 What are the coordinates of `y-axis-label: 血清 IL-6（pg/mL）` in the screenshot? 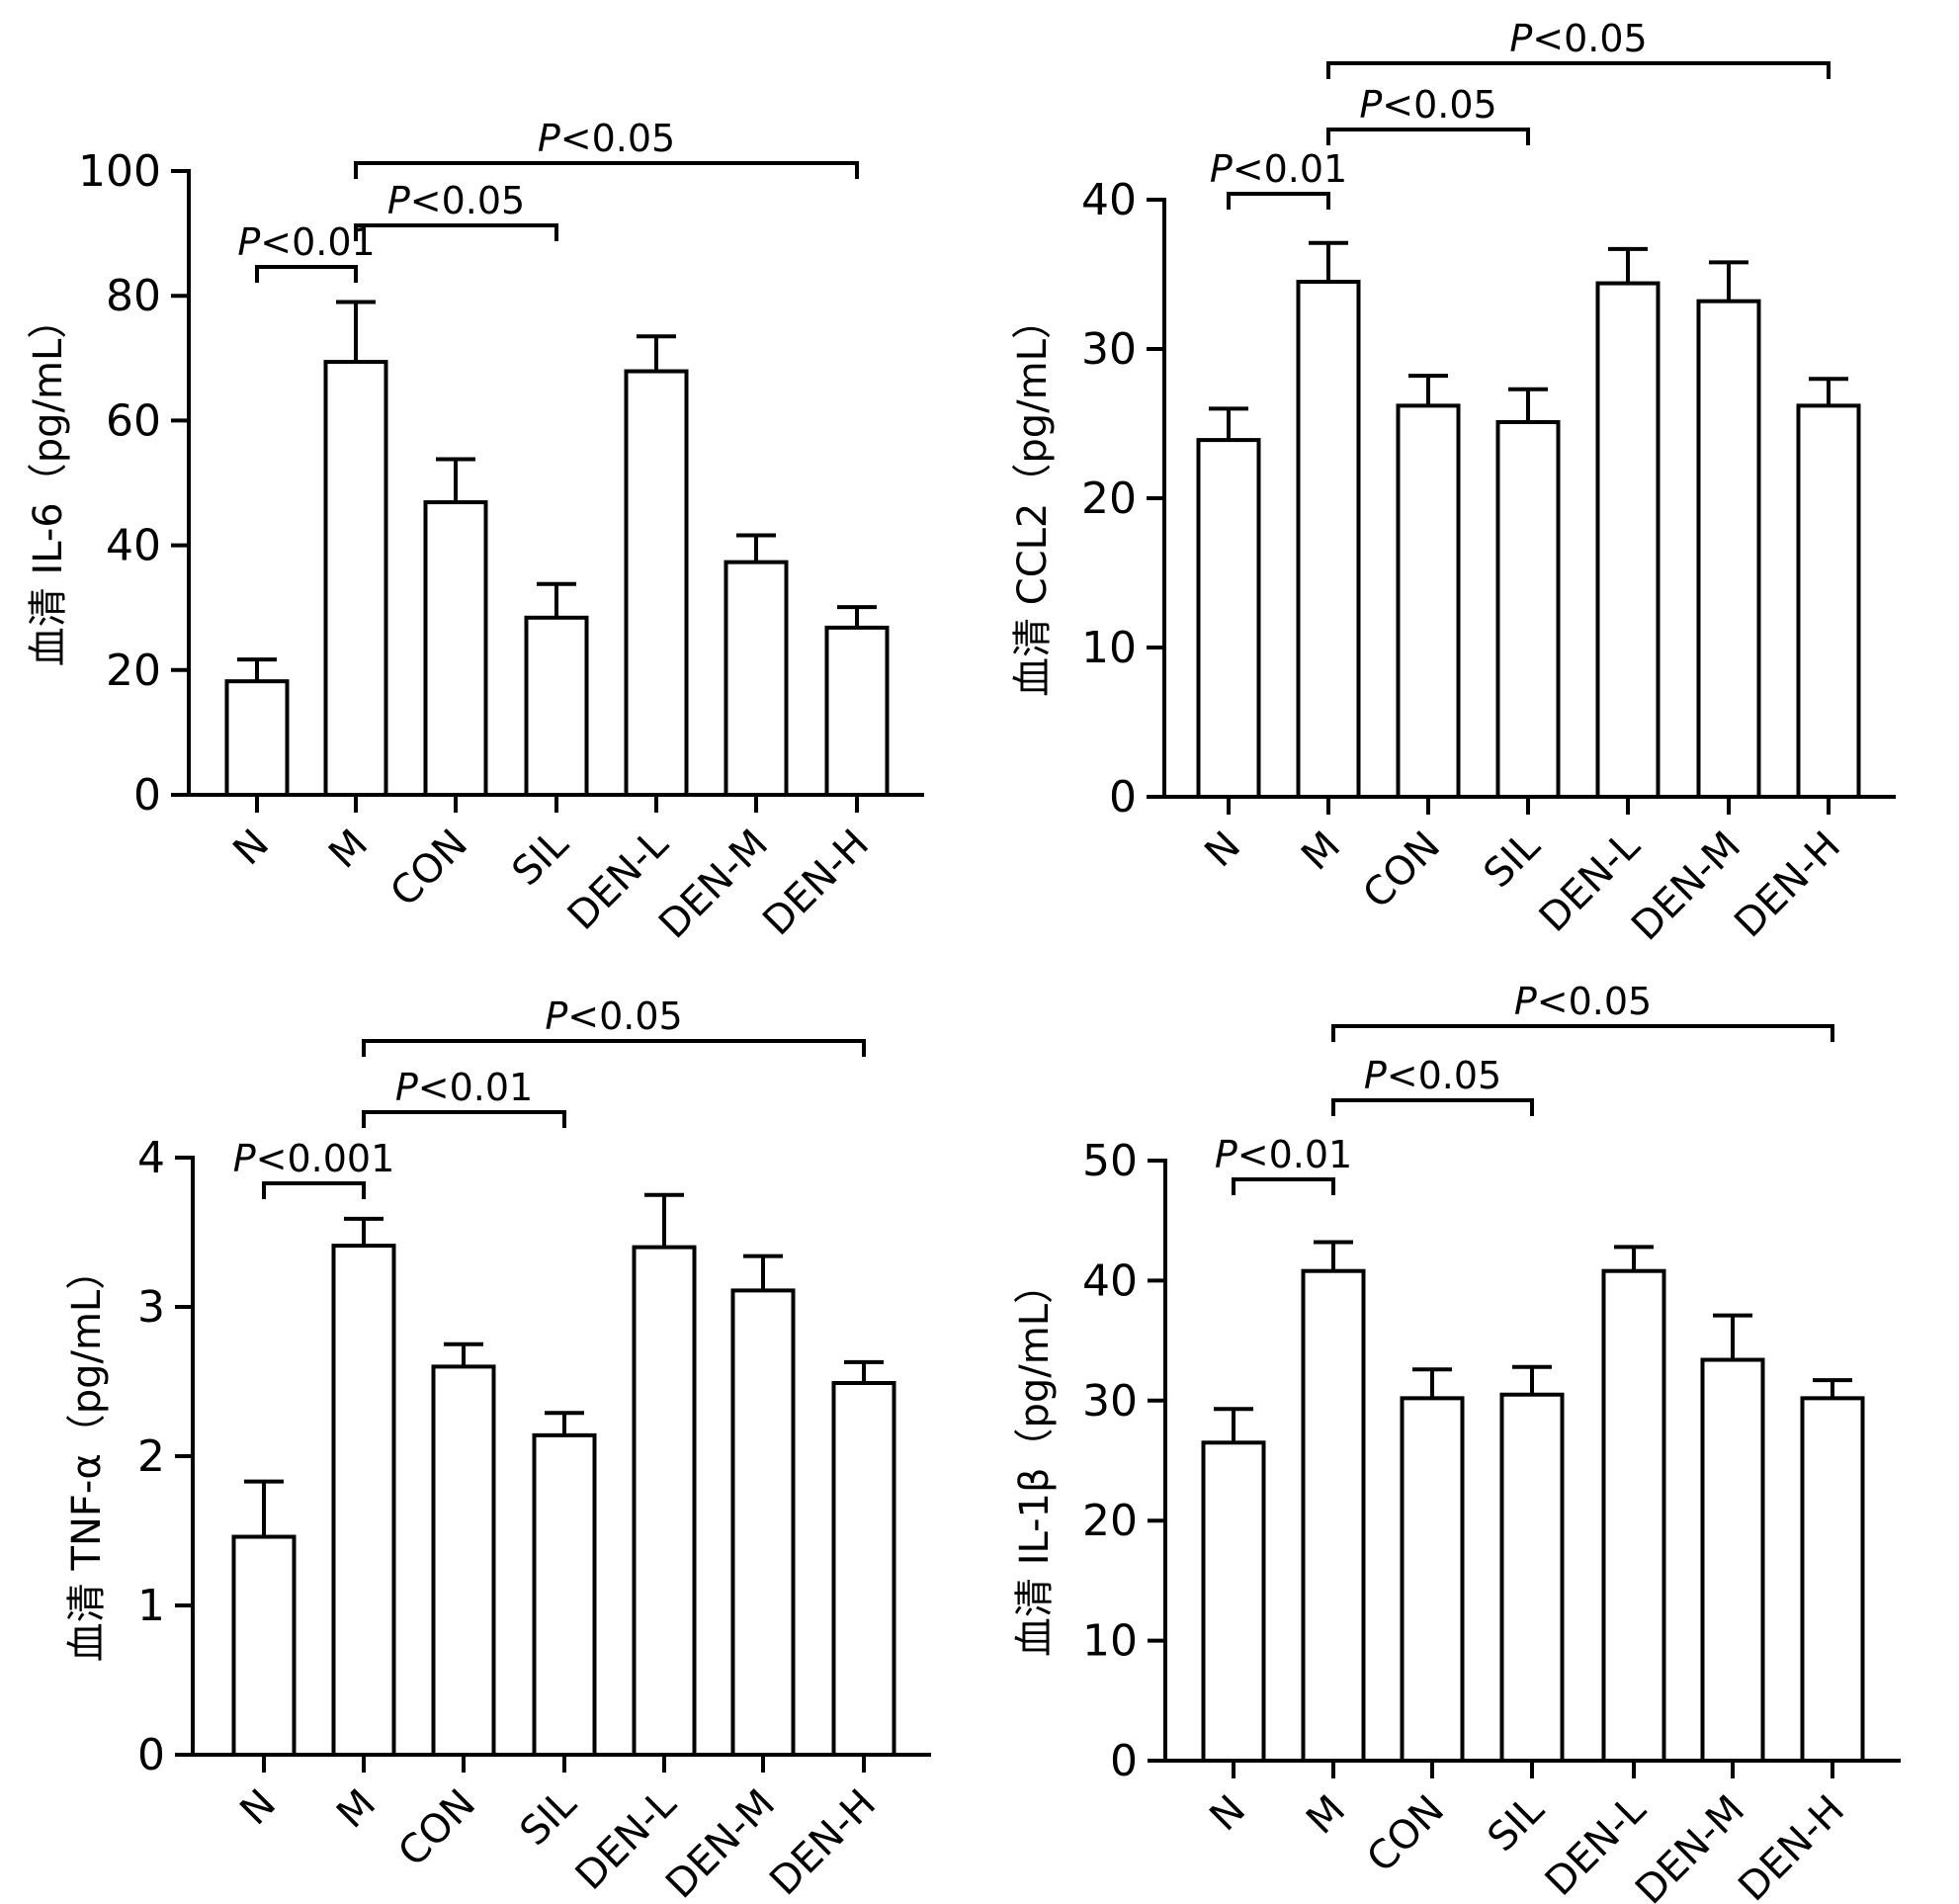 It's located at (48, 483).